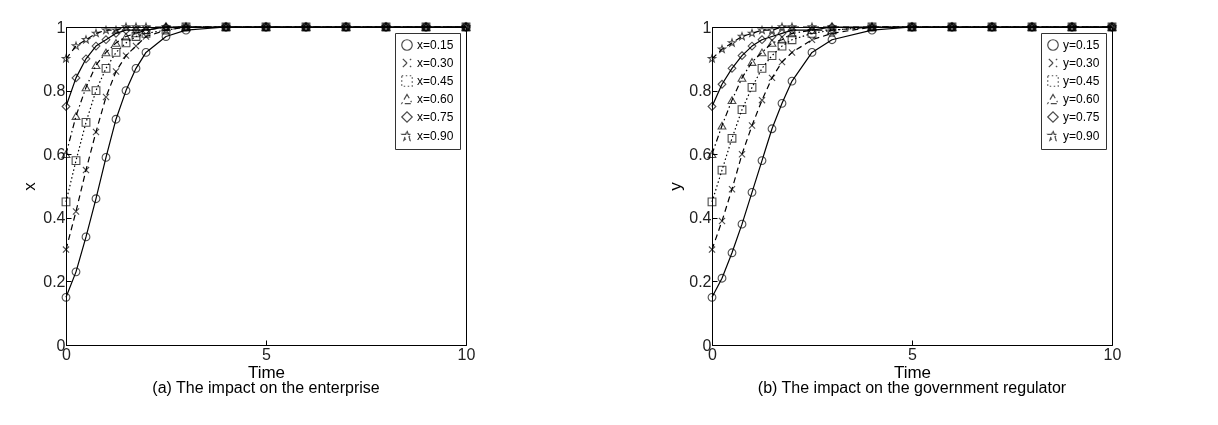 This screenshot has width=1218, height=425. What do you see at coordinates (676, 186) in the screenshot?
I see `y-axis-title: y` at bounding box center [676, 186].